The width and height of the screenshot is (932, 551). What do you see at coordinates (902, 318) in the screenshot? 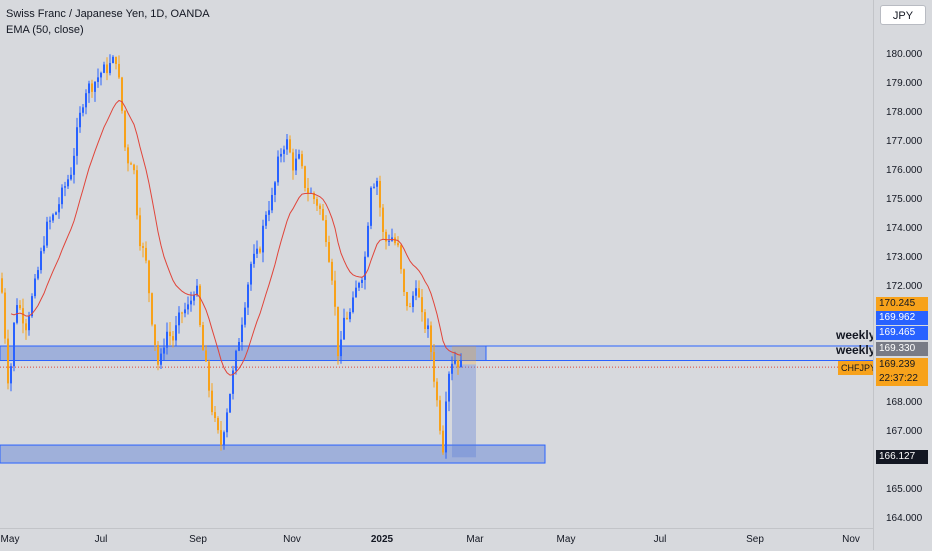
I see `price-tag: 169.962` at bounding box center [902, 318].